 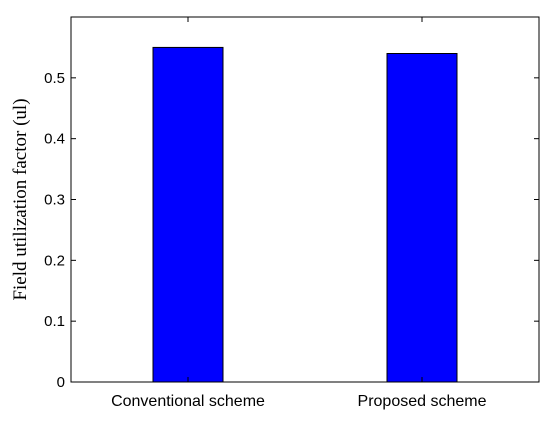 I want to click on y-tick-label: 0.2, so click(x=54, y=260).